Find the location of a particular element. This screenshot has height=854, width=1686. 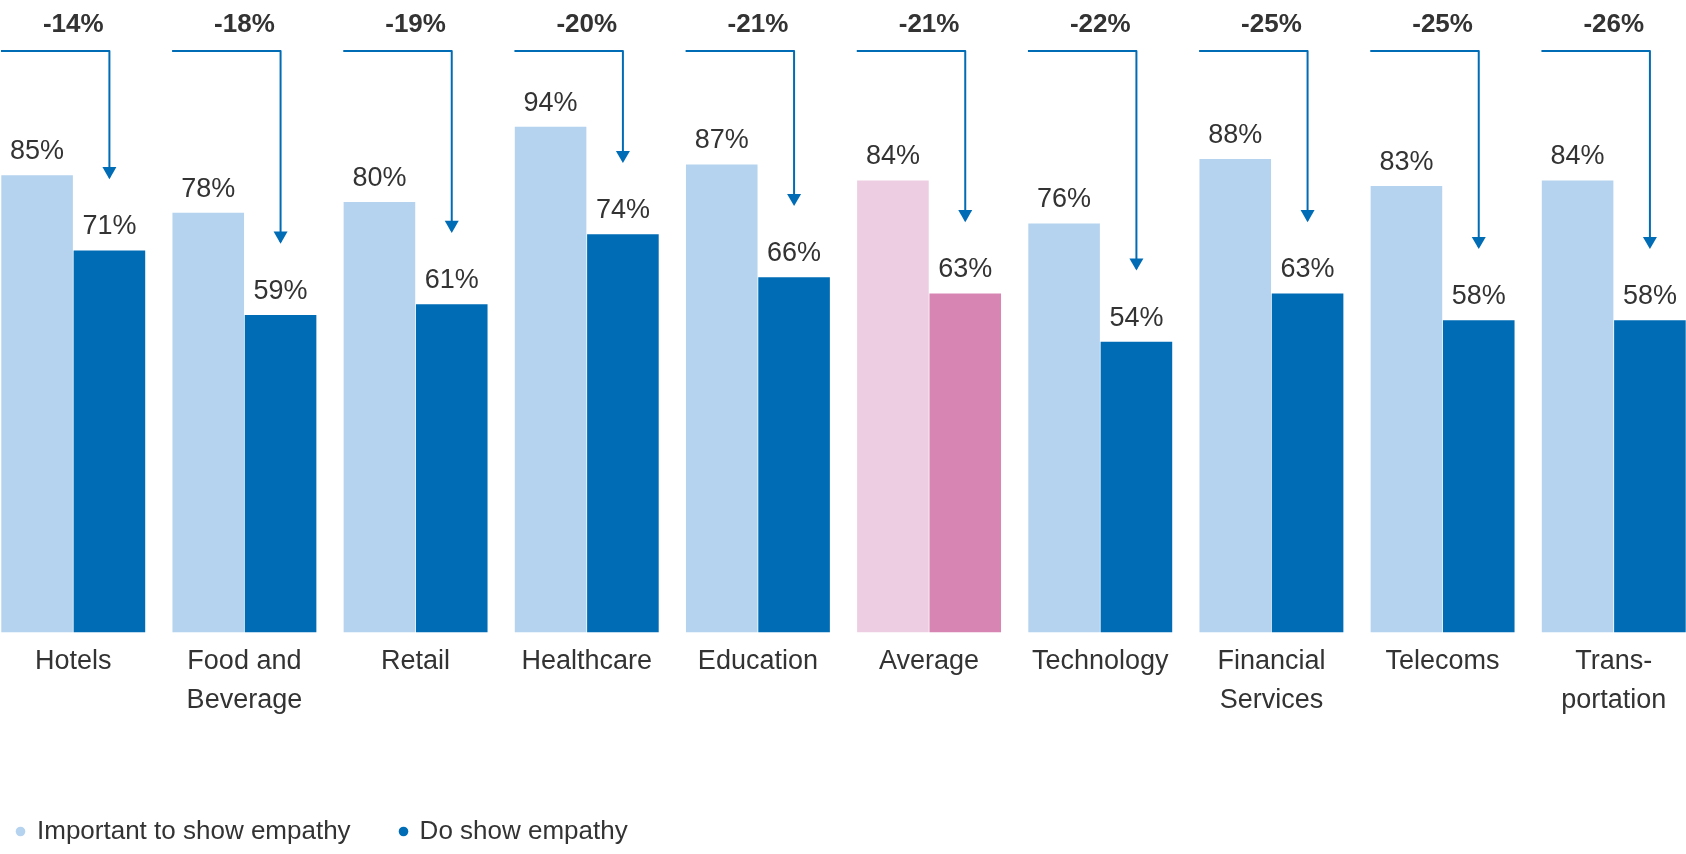

x-tick-label: Education is located at coordinates (757, 659).